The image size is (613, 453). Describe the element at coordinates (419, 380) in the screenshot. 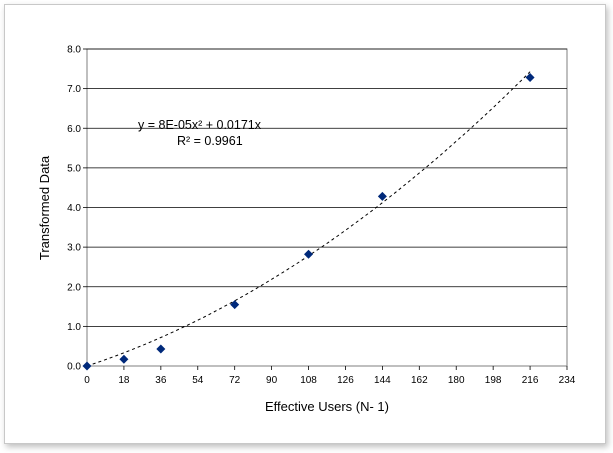

I see `x-tick-label: 162` at that location.